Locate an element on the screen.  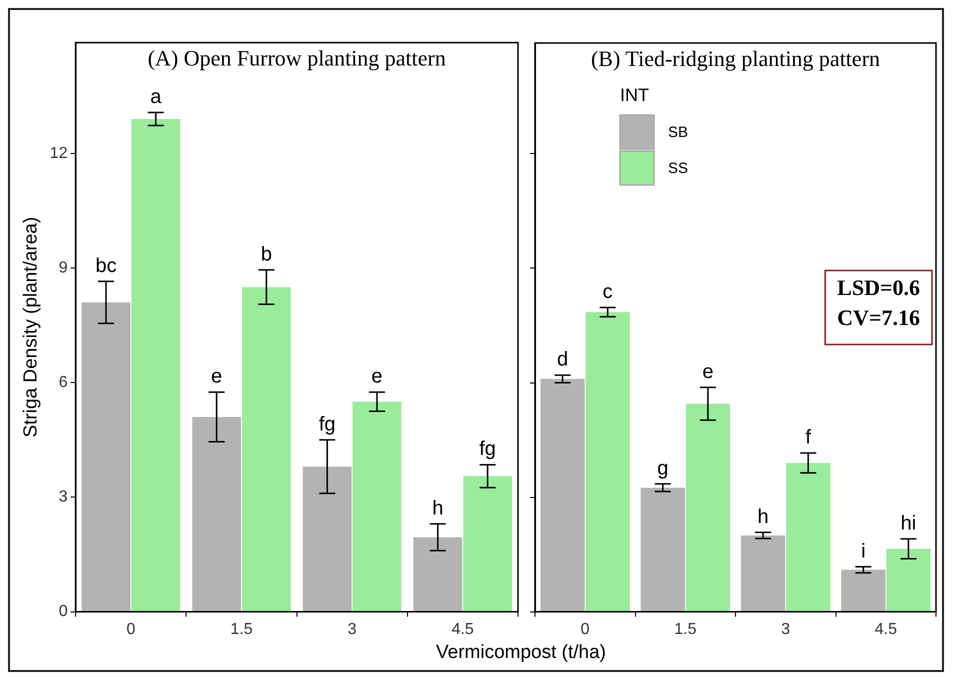
y-tick-label: 3 is located at coordinates (63, 497).